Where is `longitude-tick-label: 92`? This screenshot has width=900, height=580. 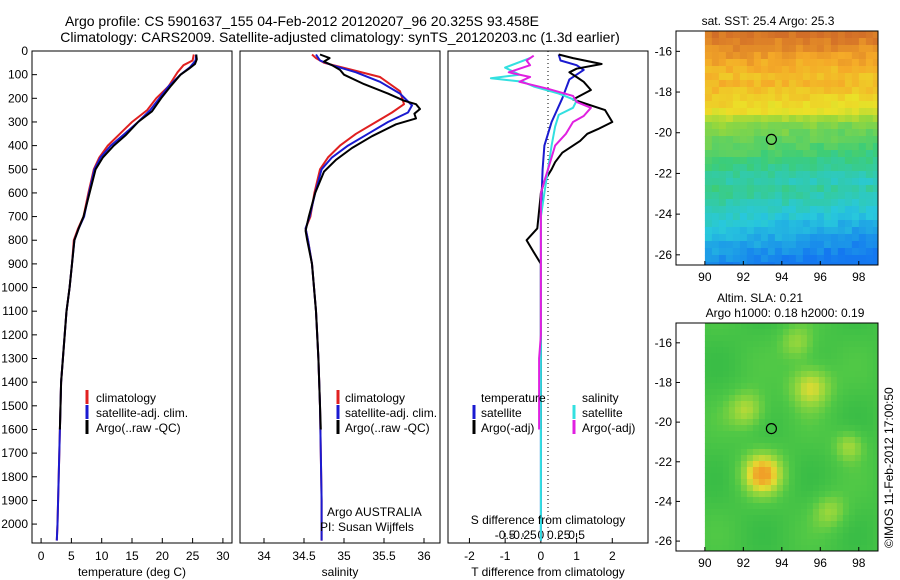
longitude-tick-label: 92 is located at coordinates (744, 277).